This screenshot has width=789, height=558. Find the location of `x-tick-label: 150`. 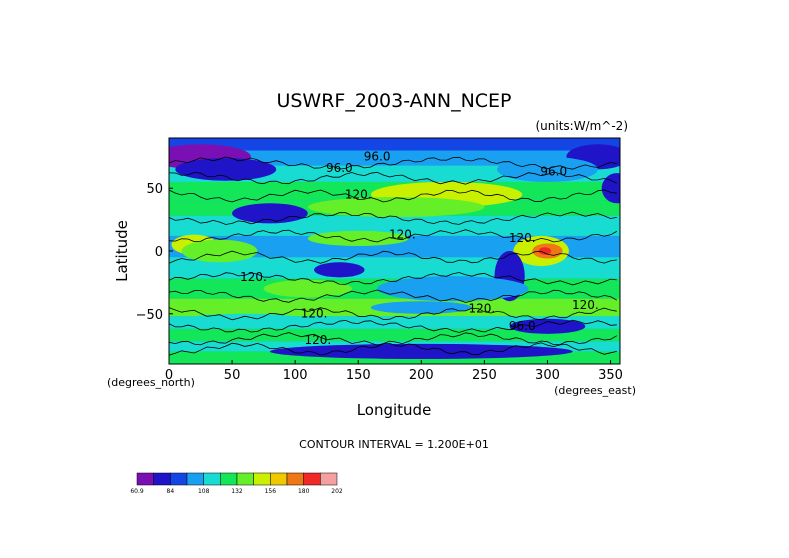

x-tick-label: 150 is located at coordinates (358, 375).